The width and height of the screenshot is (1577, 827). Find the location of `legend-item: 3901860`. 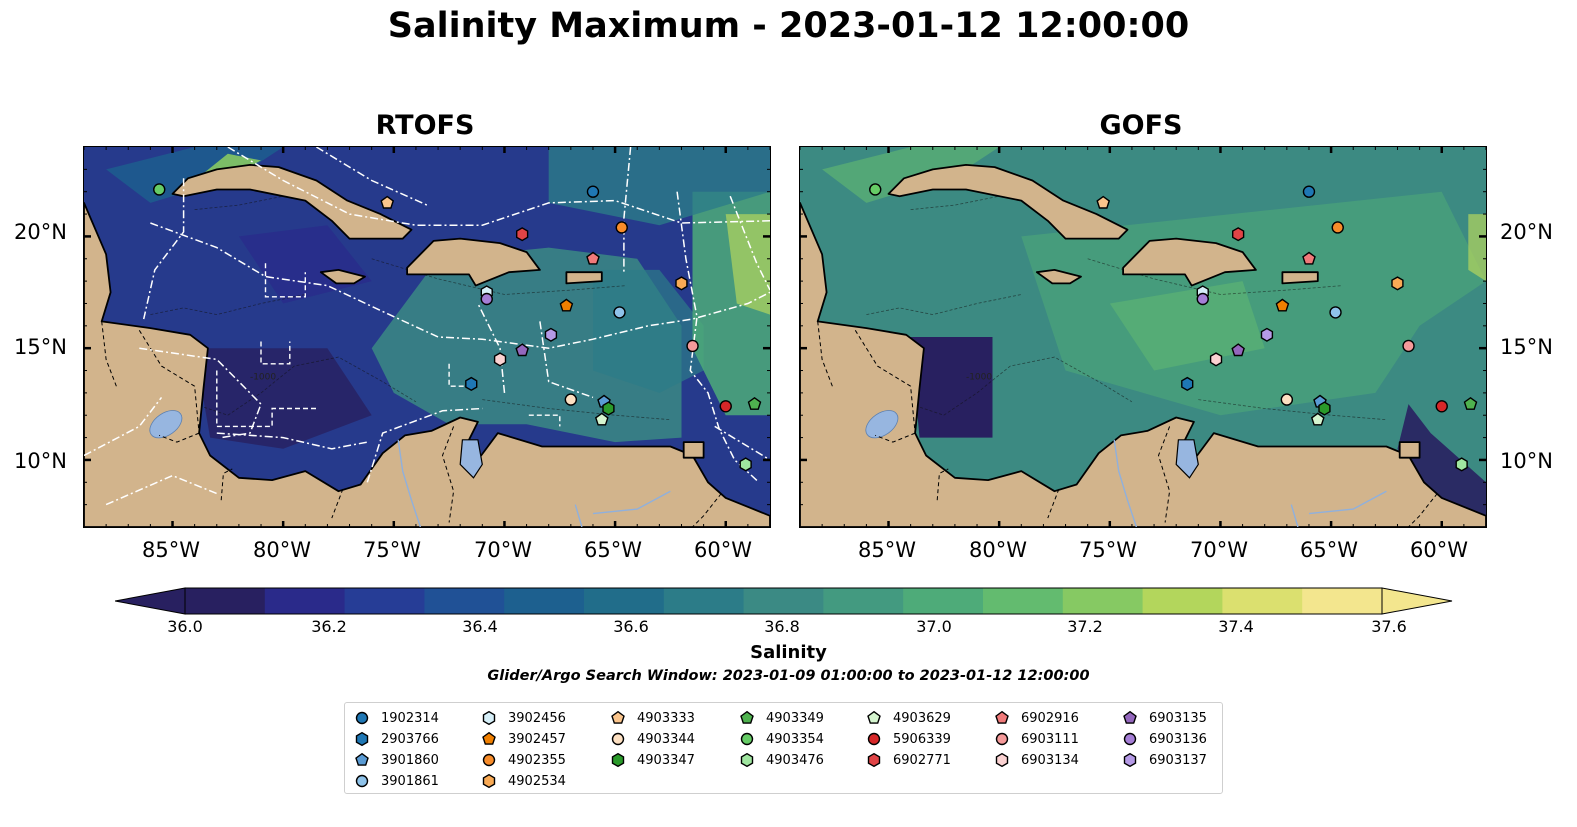

legend-item: 3901860 is located at coordinates (396, 760).